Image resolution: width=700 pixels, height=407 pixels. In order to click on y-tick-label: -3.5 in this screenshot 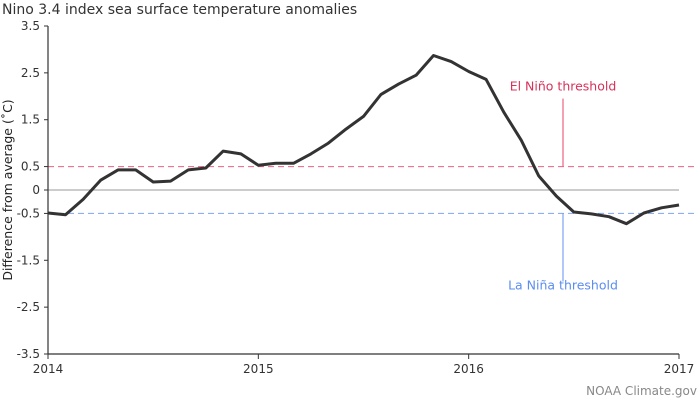, I will do `click(28, 354)`.